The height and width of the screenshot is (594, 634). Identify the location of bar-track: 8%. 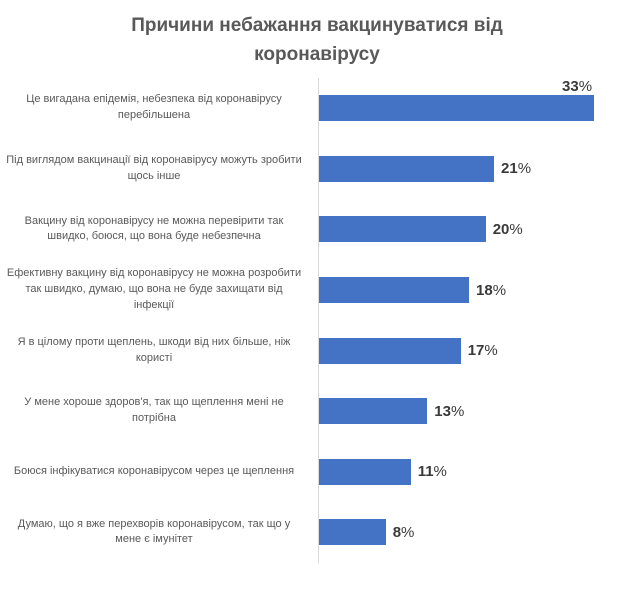
(476, 532).